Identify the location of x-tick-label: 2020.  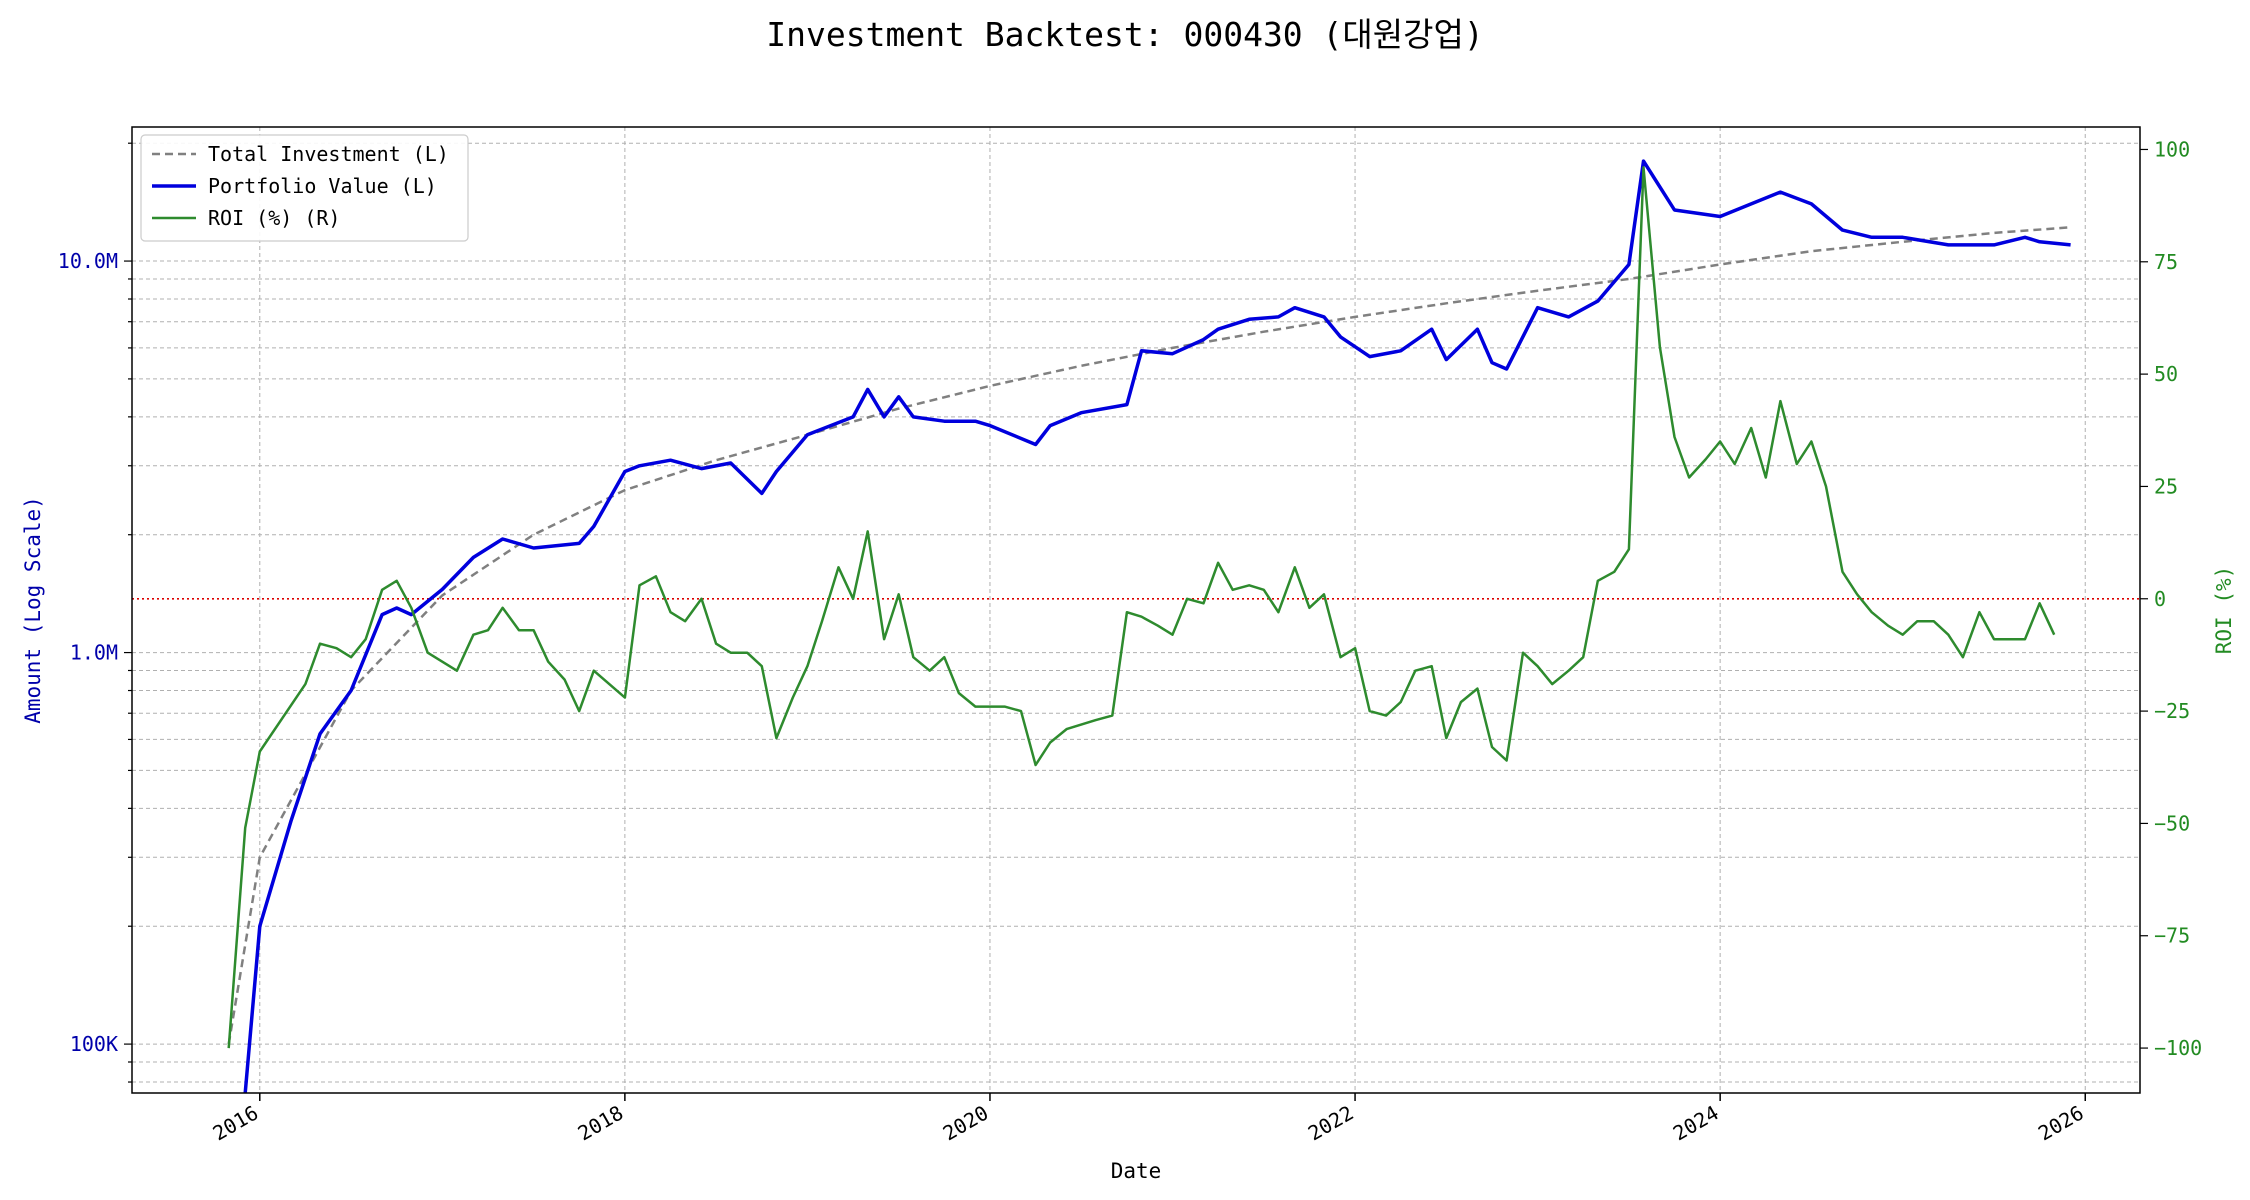
(966, 1123).